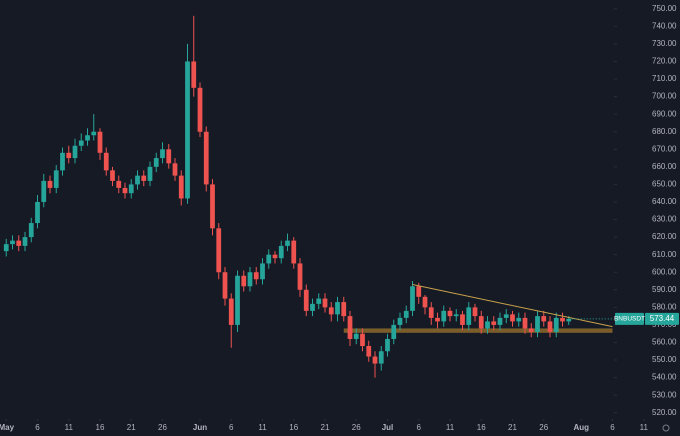  What do you see at coordinates (664, 166) in the screenshot?
I see `y-tick-label: 660.00` at bounding box center [664, 166].